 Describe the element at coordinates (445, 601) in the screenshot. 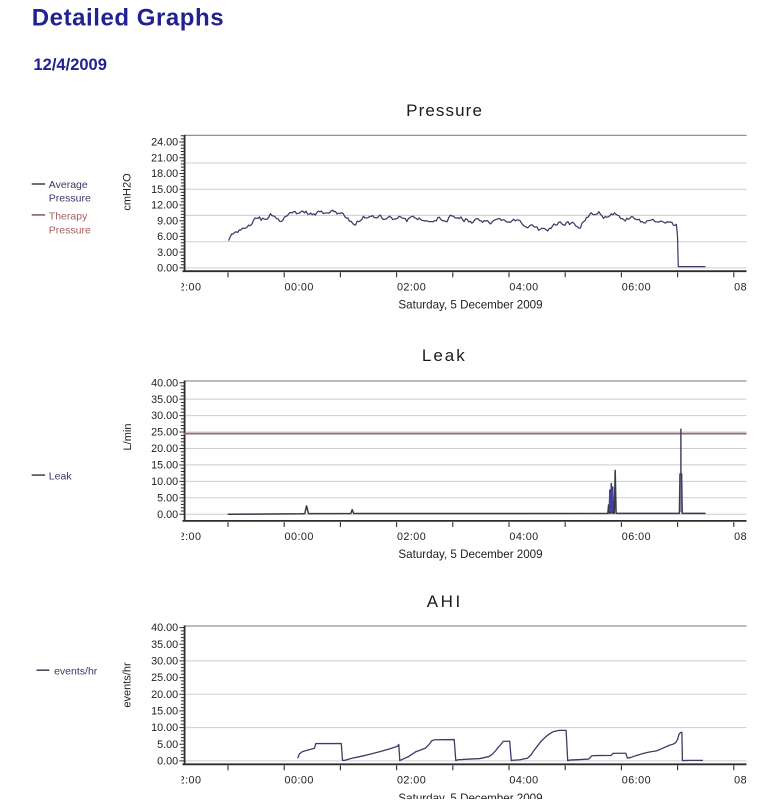

I see `svg-text: AHI` at that location.